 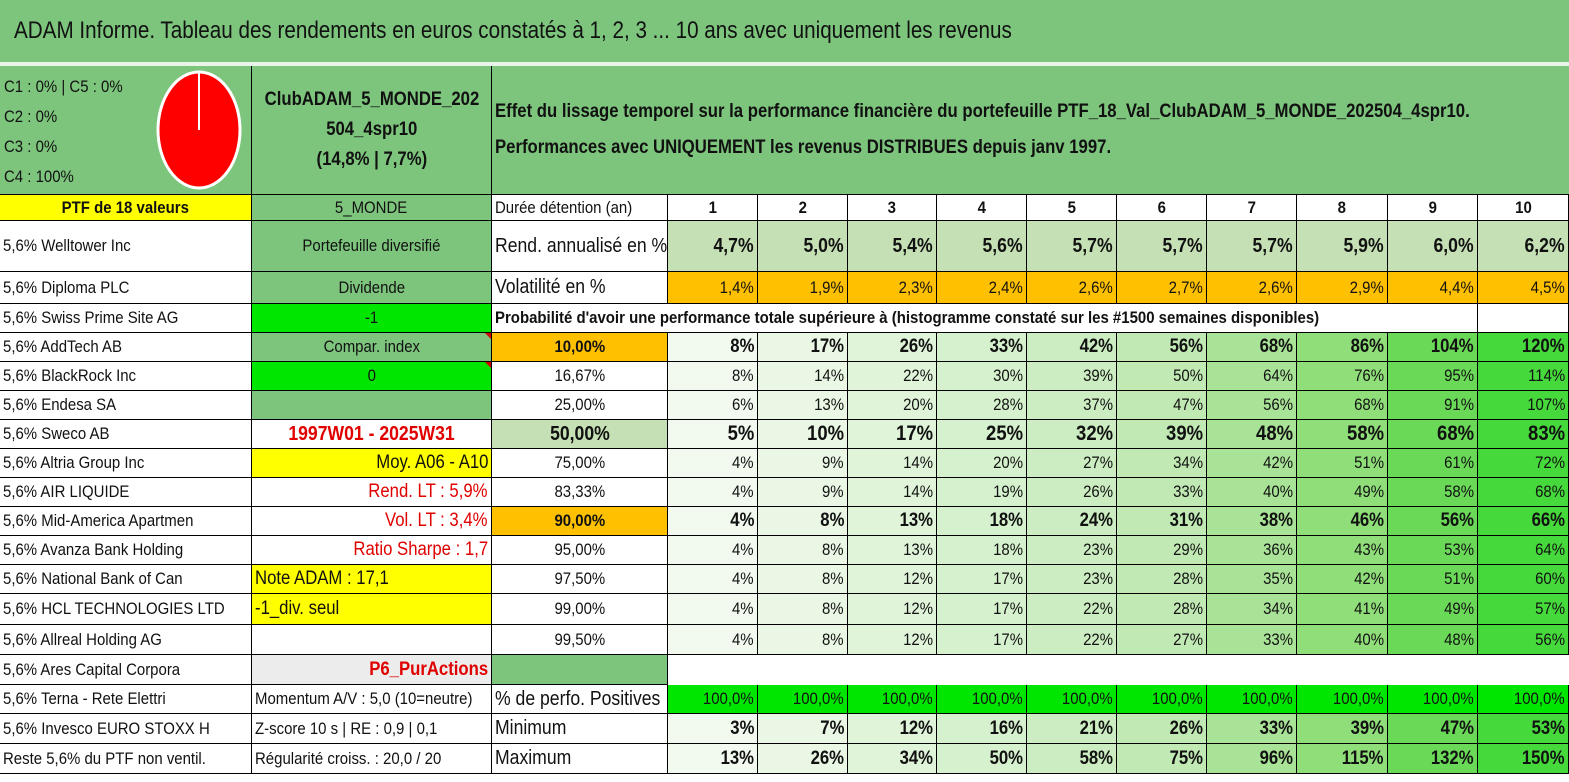 I want to click on rend-value: 4,7%, so click(x=713, y=246).